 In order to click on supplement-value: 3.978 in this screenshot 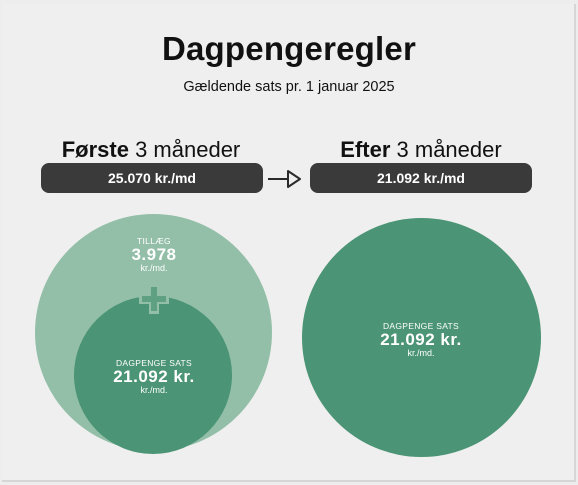, I will do `click(154, 254)`.